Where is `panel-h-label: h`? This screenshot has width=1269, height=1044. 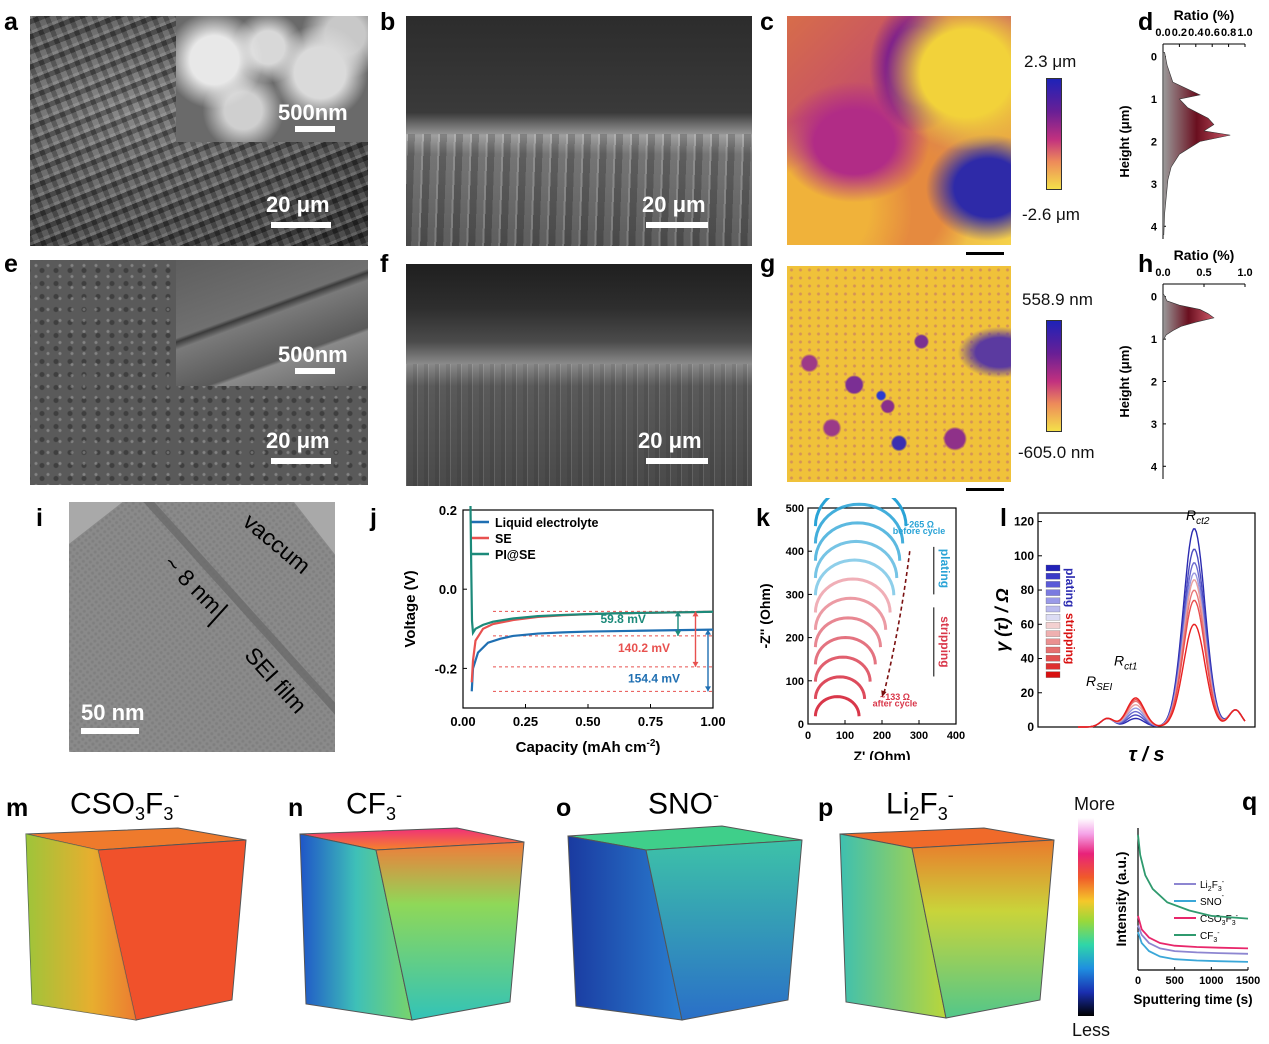 panel-h-label: h is located at coordinates (1146, 264).